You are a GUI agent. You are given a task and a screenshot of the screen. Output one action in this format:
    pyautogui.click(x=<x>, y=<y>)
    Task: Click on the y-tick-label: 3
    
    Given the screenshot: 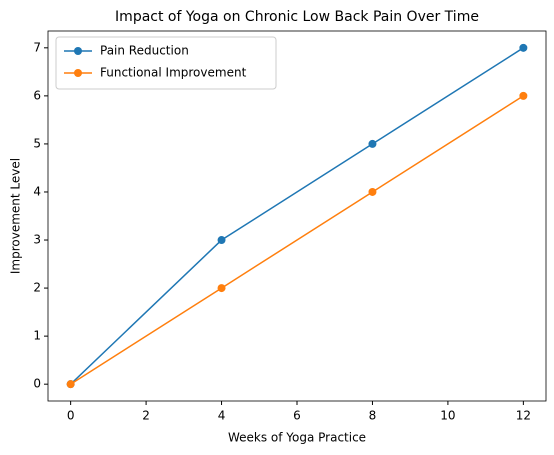 What is the action you would take?
    pyautogui.click(x=37, y=240)
    